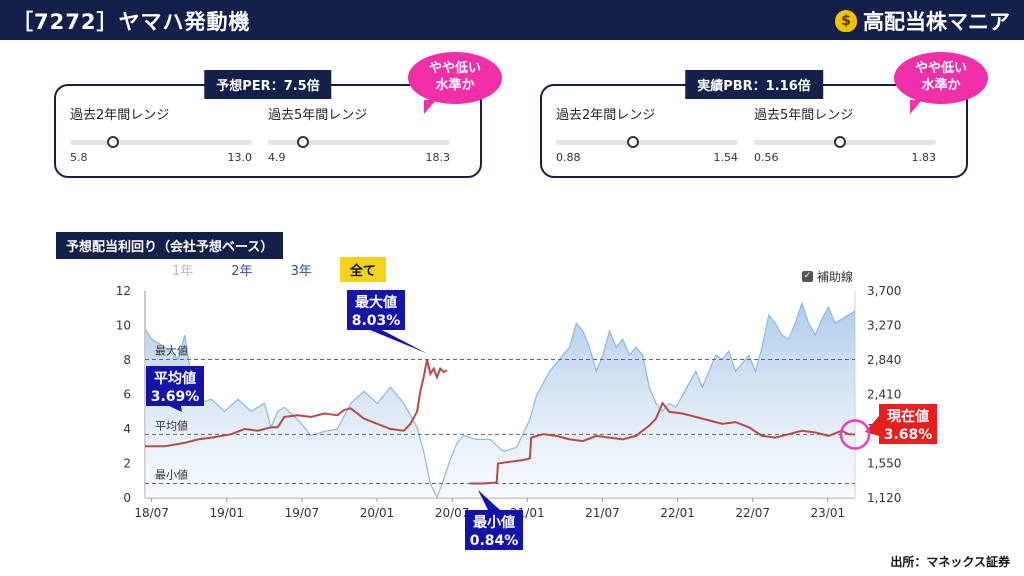  Describe the element at coordinates (171, 425) in the screenshot. I see `reference-line-label: 平均値` at that location.